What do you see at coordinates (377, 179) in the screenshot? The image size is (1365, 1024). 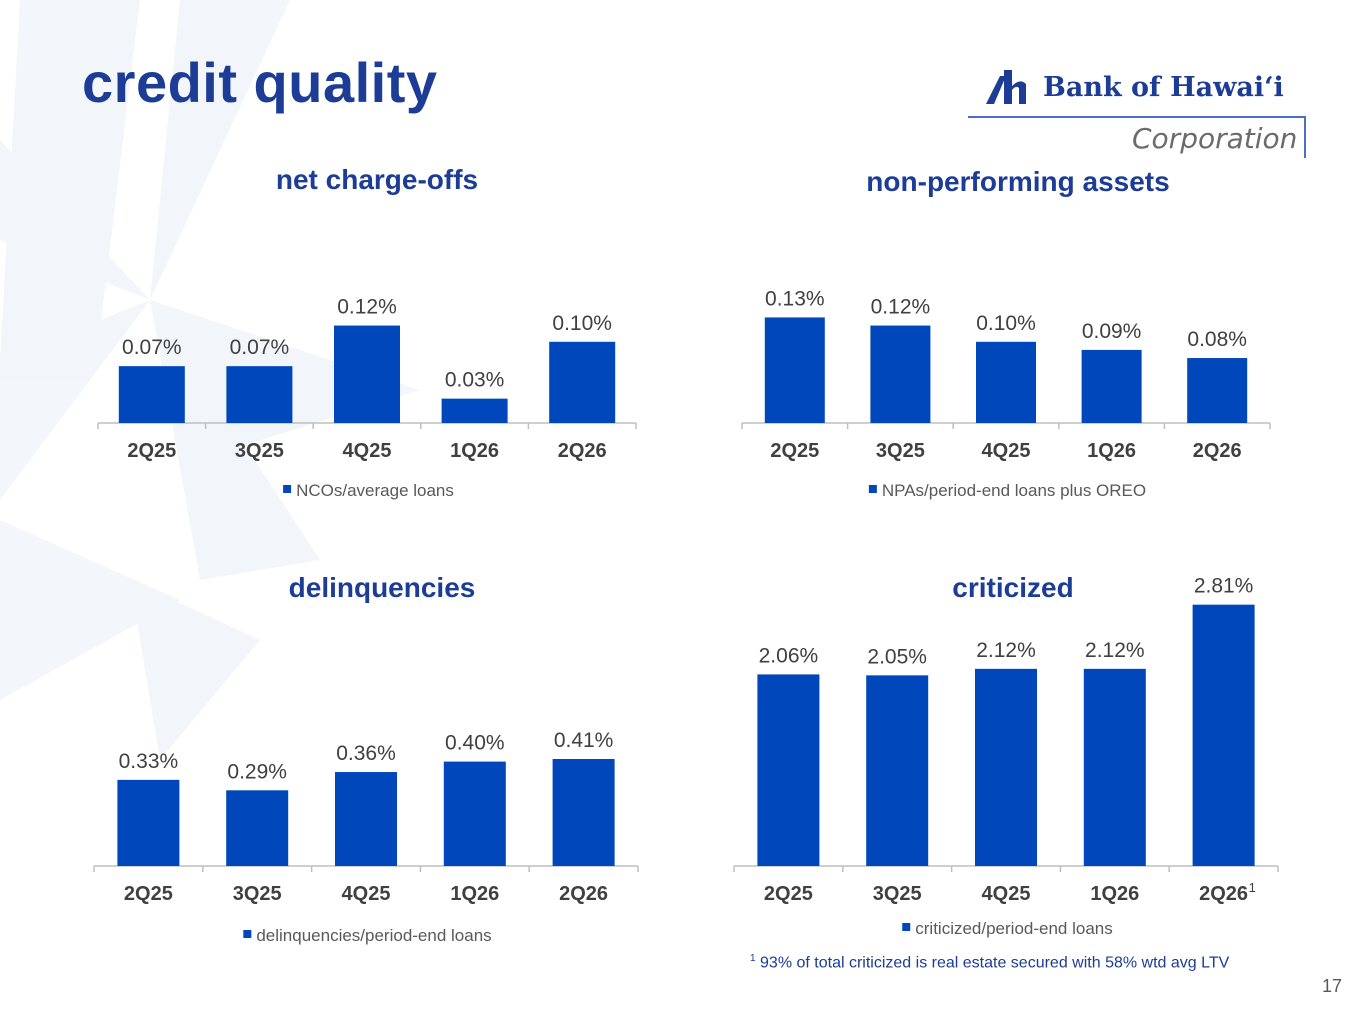 I see `chart-title-net-charge-offs: net charge-offs` at bounding box center [377, 179].